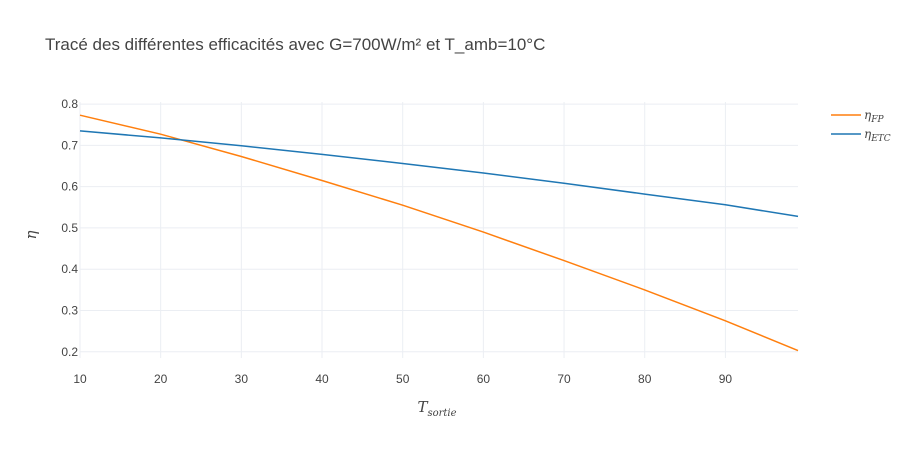  What do you see at coordinates (441, 413) in the screenshot?
I see `x-axis-label-sub: sortie` at bounding box center [441, 413].